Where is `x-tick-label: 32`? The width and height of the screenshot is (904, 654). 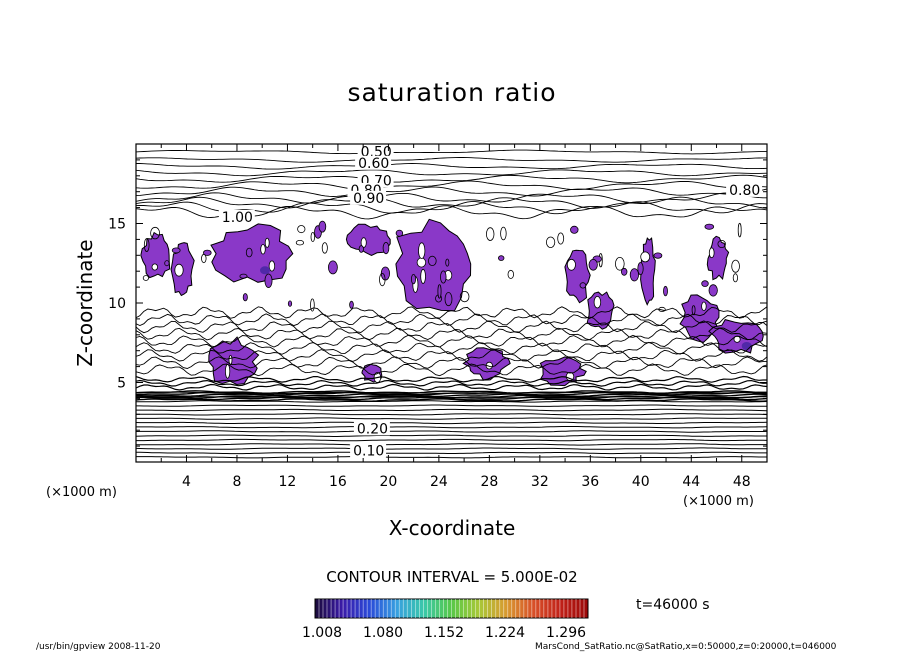
x-tick-label: 32 is located at coordinates (540, 482).